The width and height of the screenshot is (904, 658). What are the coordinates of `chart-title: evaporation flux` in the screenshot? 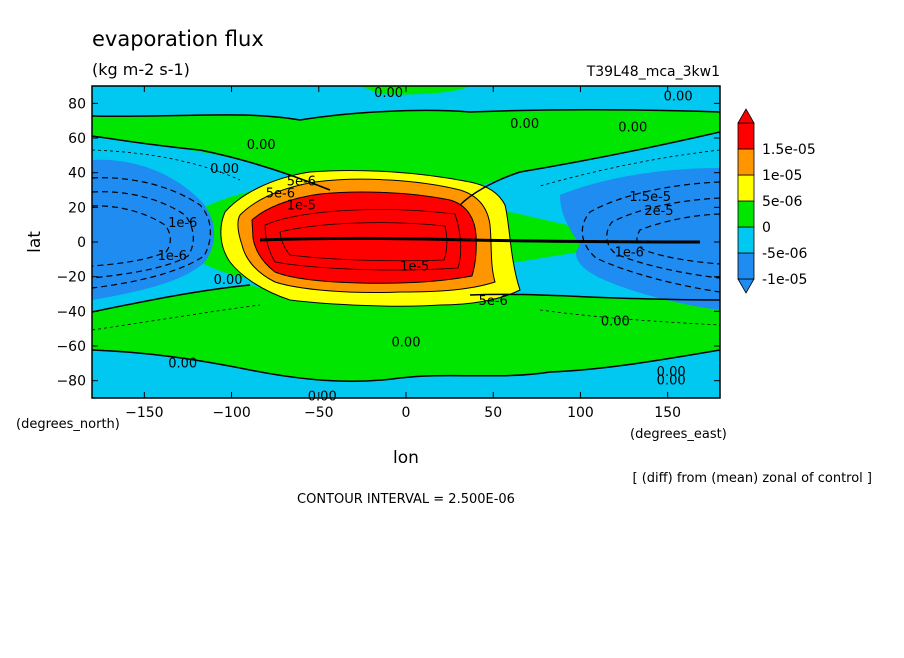 It's located at (178, 39).